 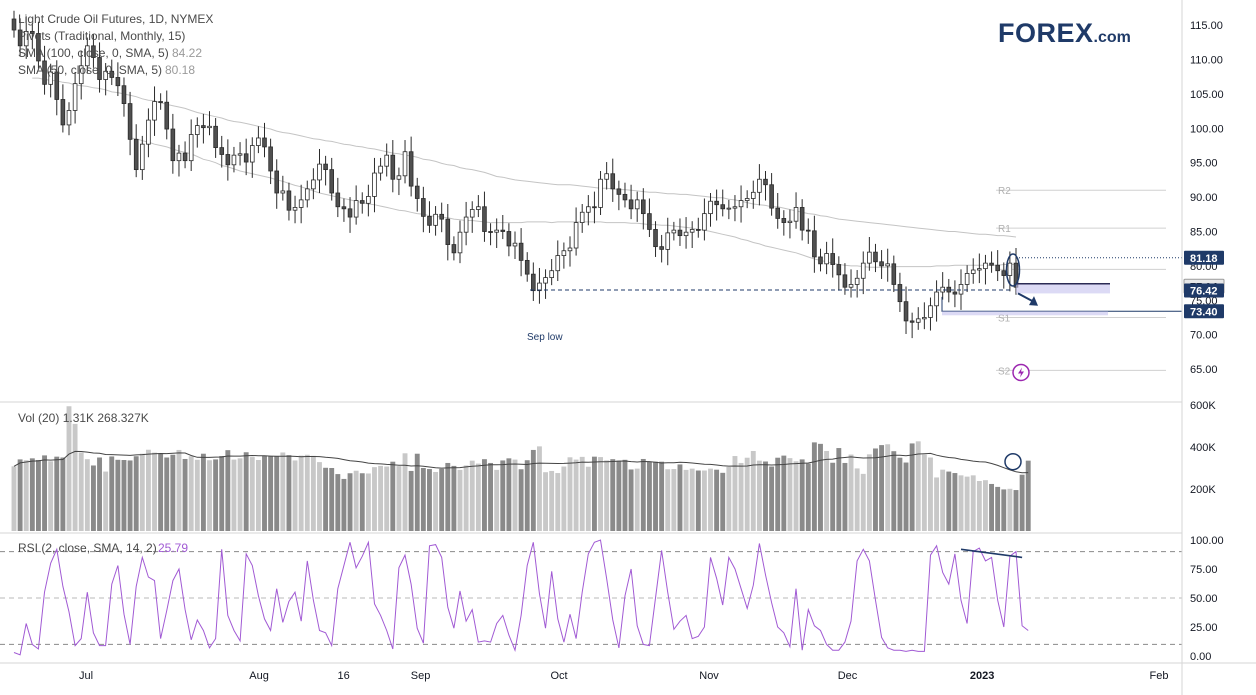 I want to click on rsi-tick-label: 75.00, so click(x=1204, y=570).